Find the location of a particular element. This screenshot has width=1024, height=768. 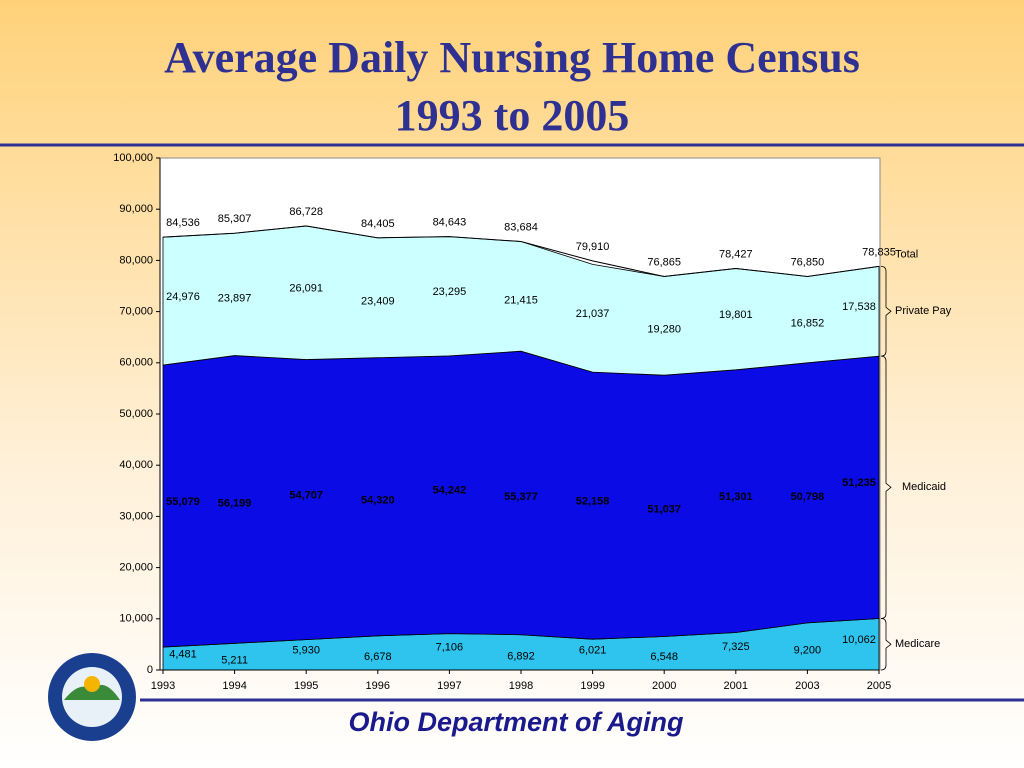

value-label: 50,798 is located at coordinates (808, 497).